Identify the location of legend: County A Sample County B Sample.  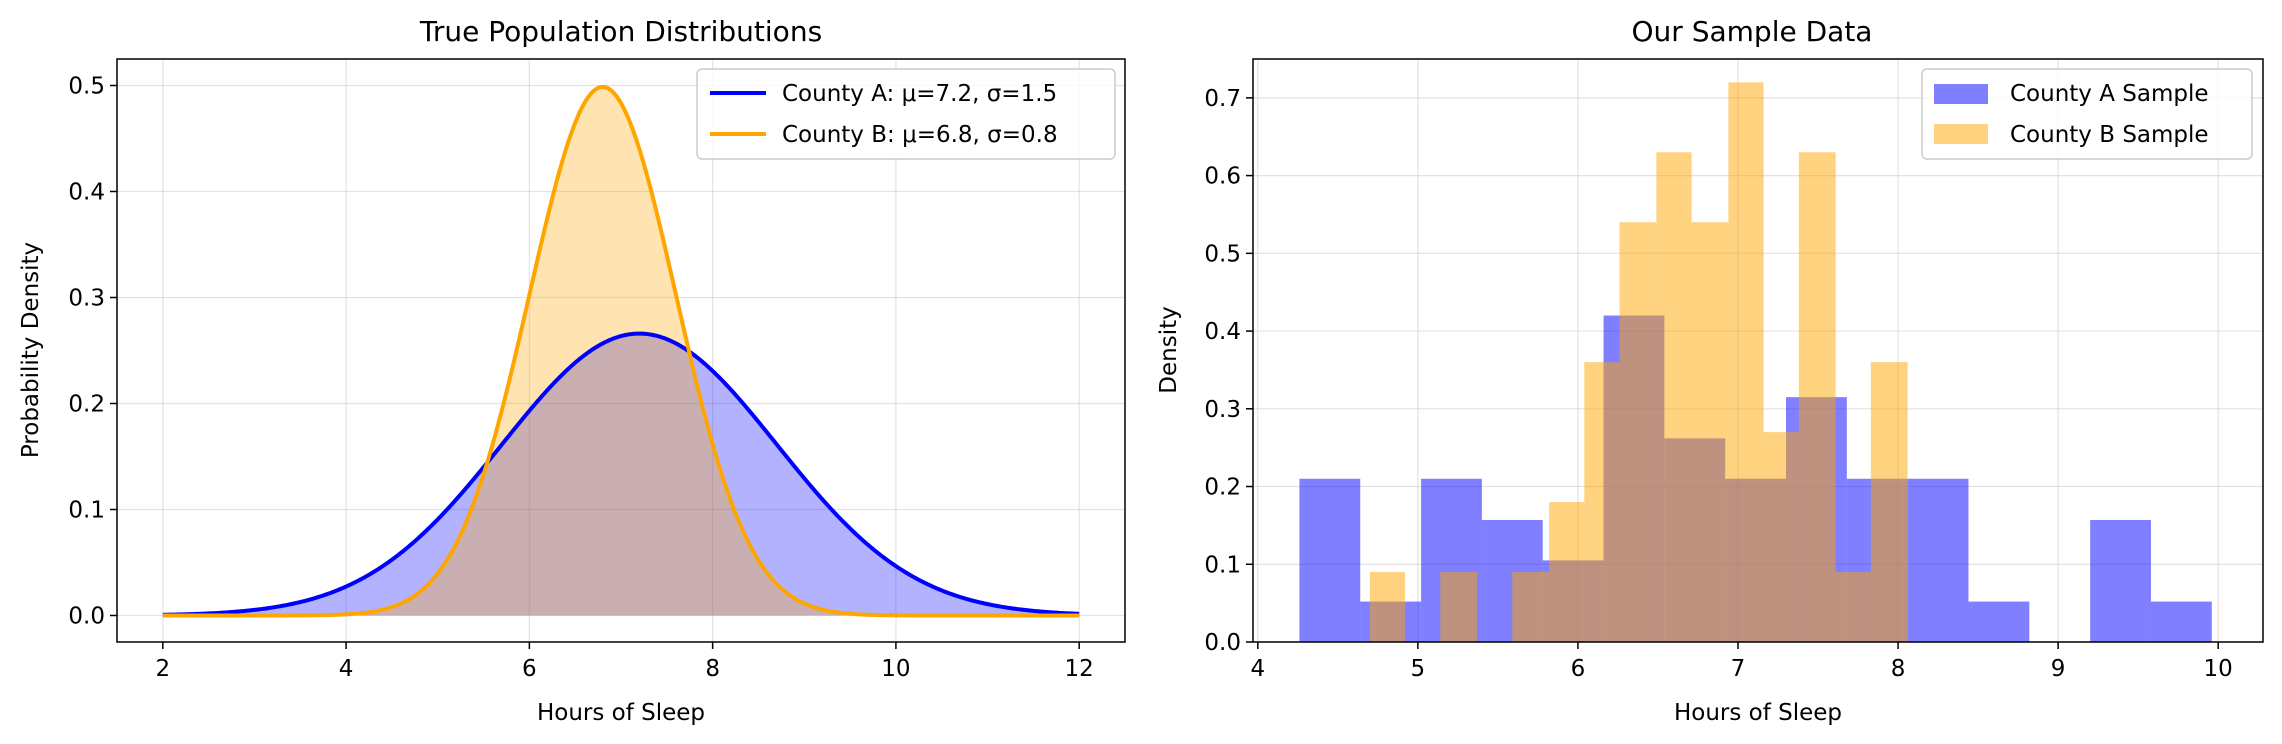
(2087, 114).